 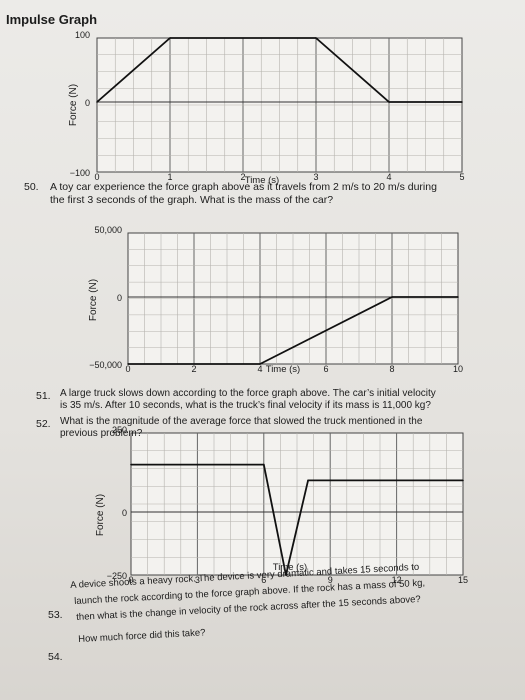 I want to click on question-53-number: 53., so click(x=55, y=615).